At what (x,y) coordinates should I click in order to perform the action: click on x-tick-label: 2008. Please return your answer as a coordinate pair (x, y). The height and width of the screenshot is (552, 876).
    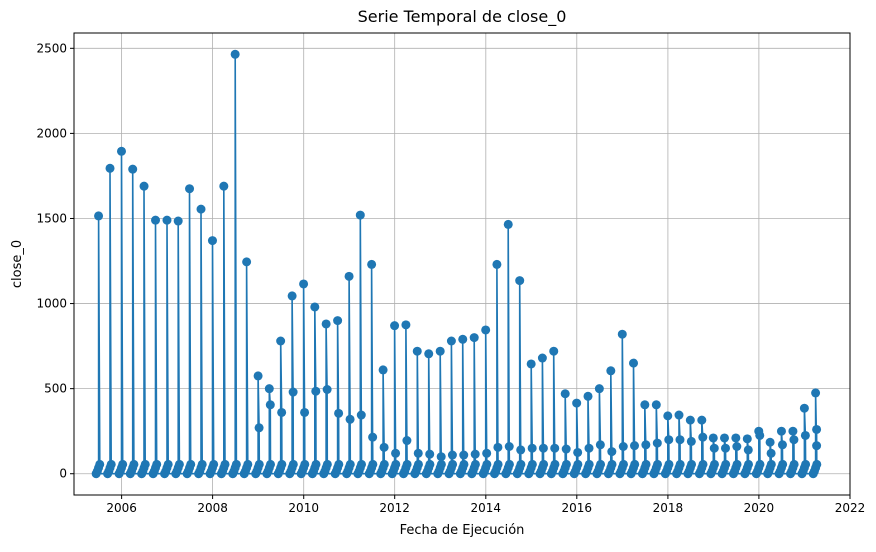
    Looking at the image, I should click on (212, 508).